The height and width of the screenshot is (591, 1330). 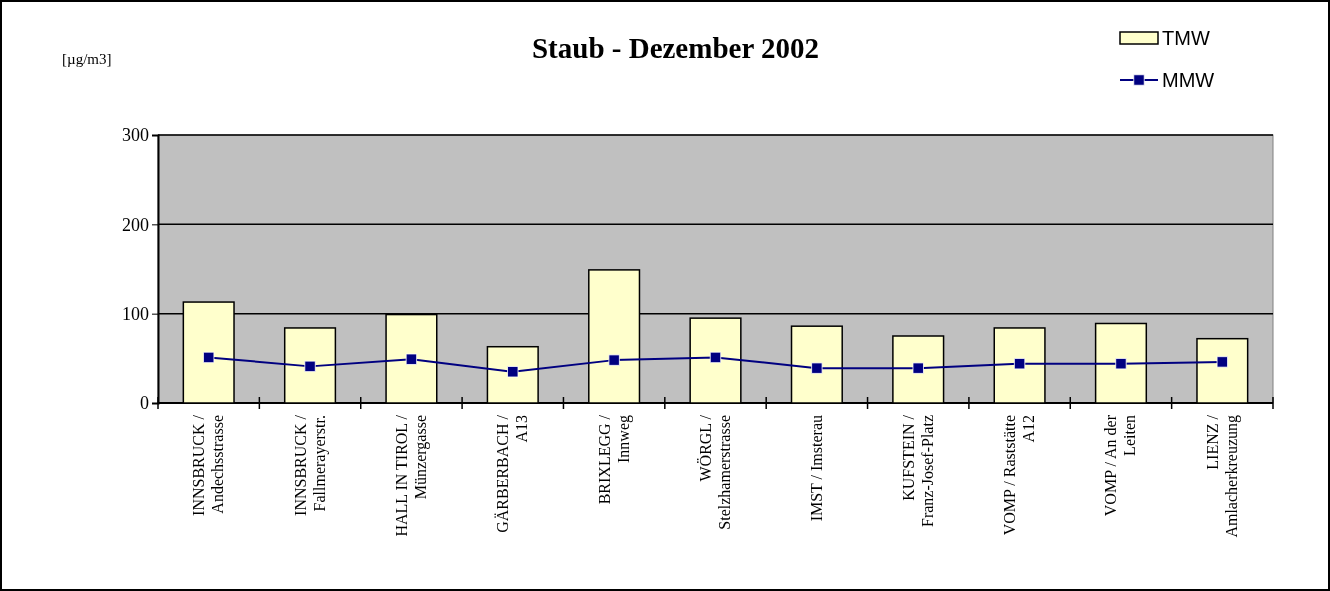 I want to click on x-tick-label: WÖRGL / Stelzhamerstrasse, so click(x=715, y=472).